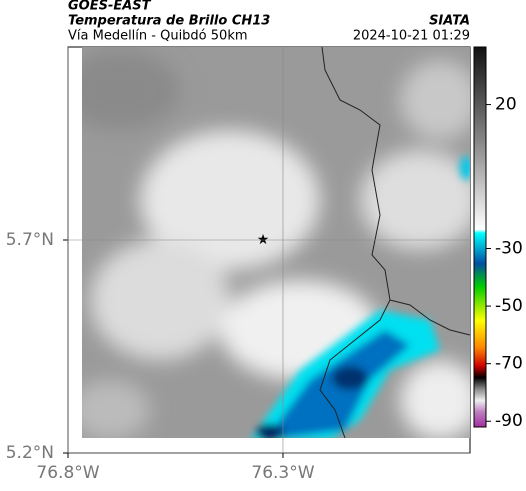 Image resolution: width=526 pixels, height=491 pixels. I want to click on datetime: 2024-10-21 01:29, so click(411, 36).